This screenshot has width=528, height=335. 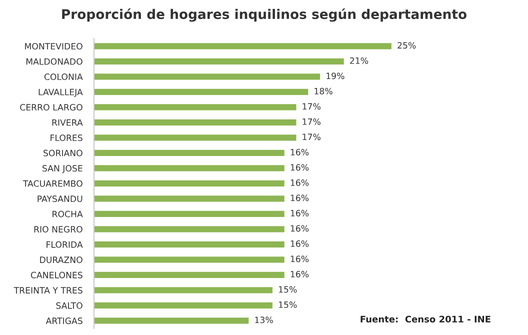 What do you see at coordinates (359, 60) in the screenshot?
I see `data-label: 21%` at bounding box center [359, 60].